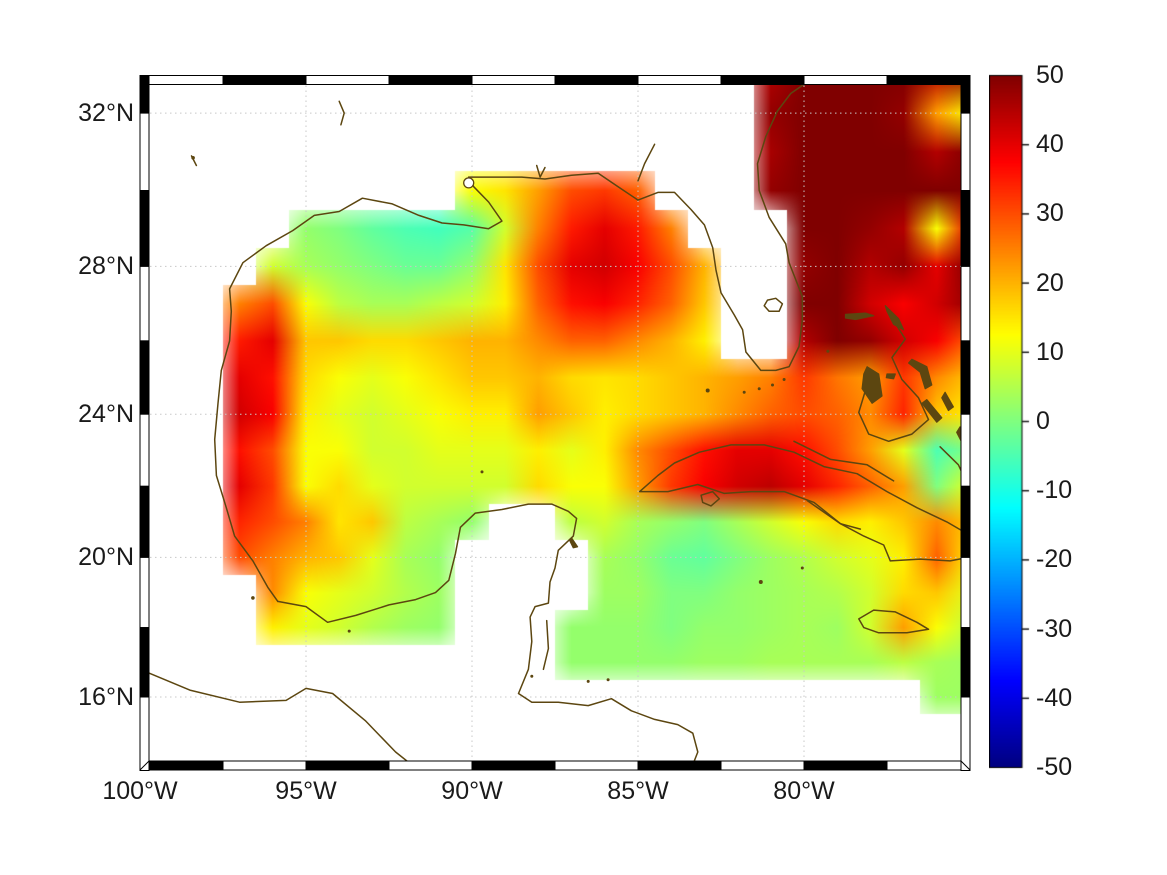 This screenshot has width=1167, height=875. What do you see at coordinates (1054, 767) in the screenshot?
I see `colorbar-tick-label: -50` at bounding box center [1054, 767].